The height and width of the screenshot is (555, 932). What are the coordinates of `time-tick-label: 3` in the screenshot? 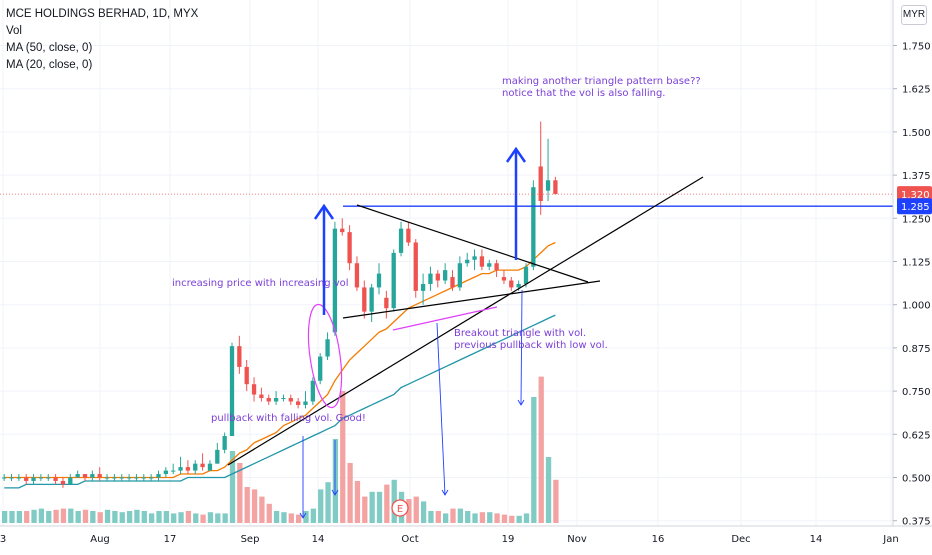 It's located at (3, 539).